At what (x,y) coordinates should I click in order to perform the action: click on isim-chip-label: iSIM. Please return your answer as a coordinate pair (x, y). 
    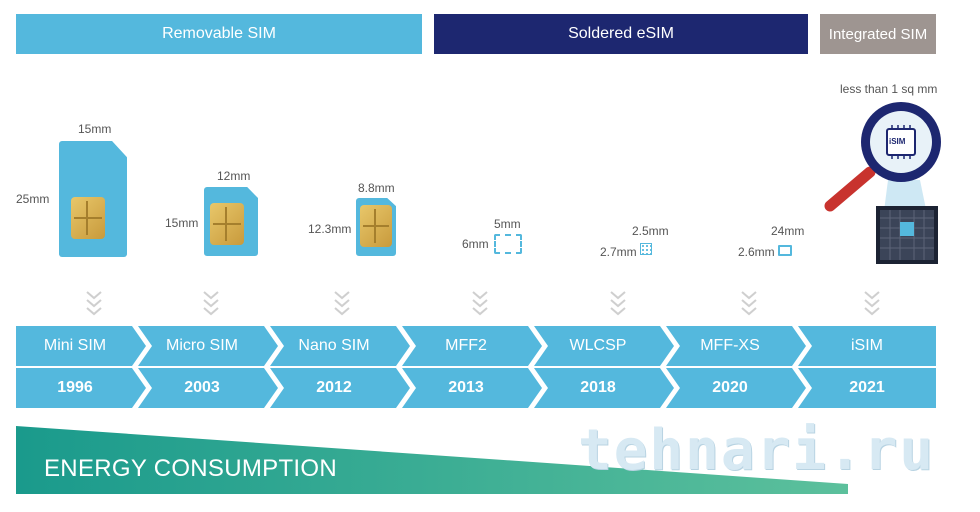
    Looking at the image, I should click on (897, 141).